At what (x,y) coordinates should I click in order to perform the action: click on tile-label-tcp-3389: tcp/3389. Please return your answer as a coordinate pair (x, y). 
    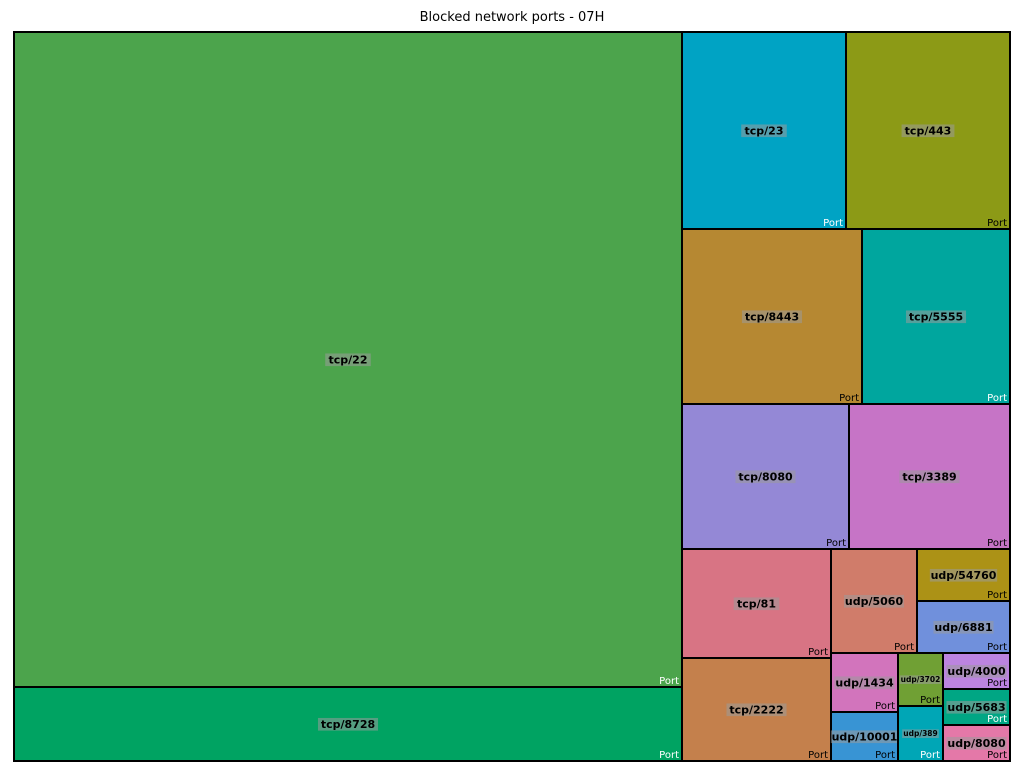
    Looking at the image, I should click on (929, 476).